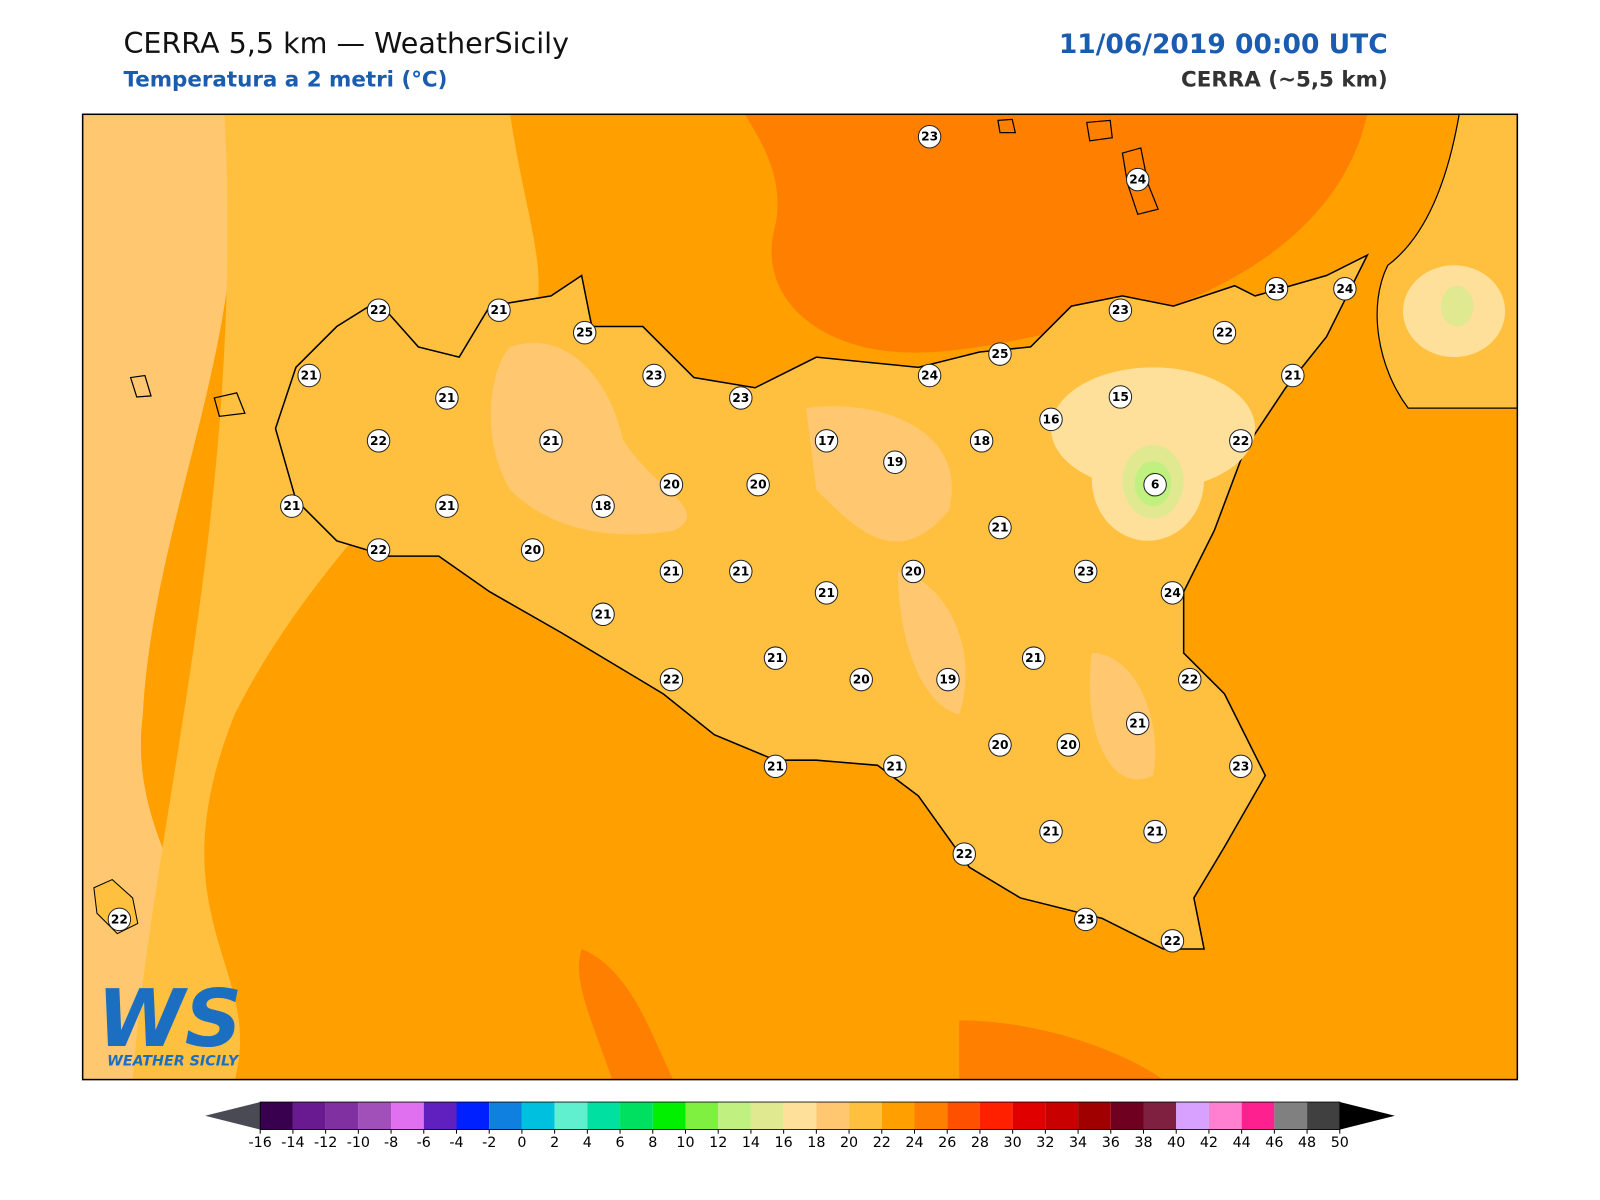 This screenshot has height=1200, width=1600. I want to click on colorbar-tick-label: 8, so click(652, 1143).